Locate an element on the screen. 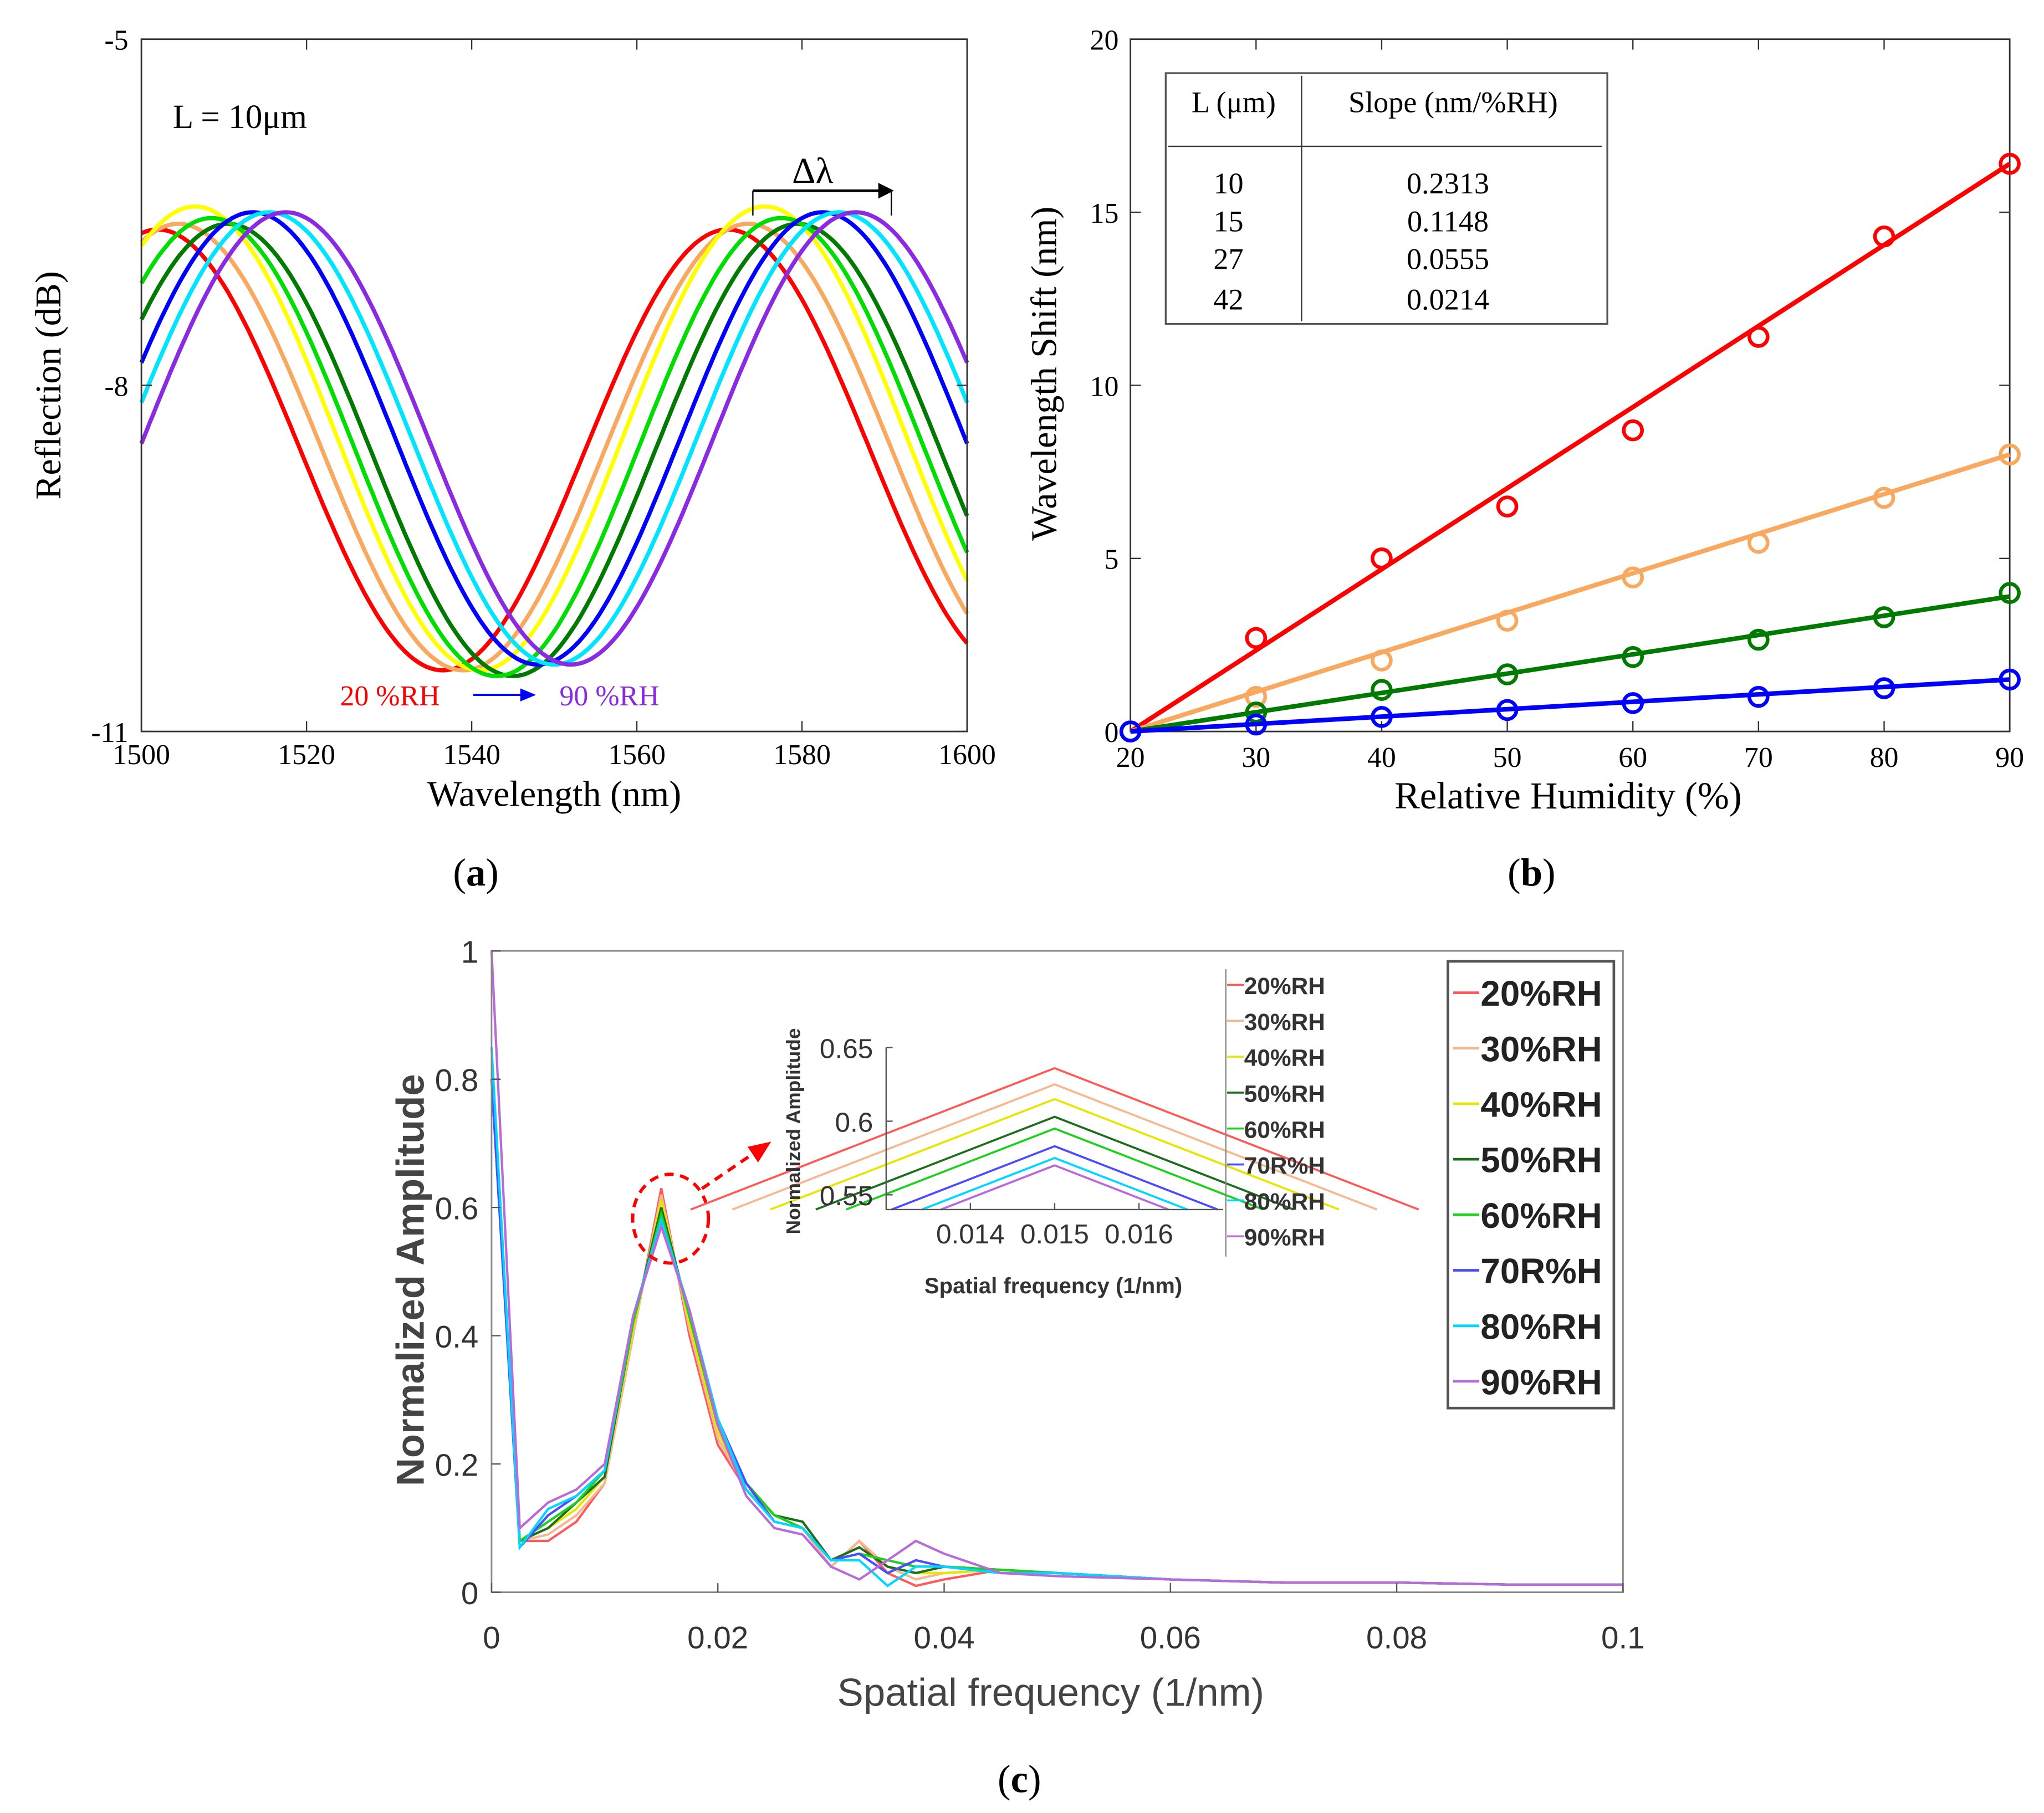 The height and width of the screenshot is (1813, 2044). inset-y-tick-label: 0.55 is located at coordinates (846, 1196).